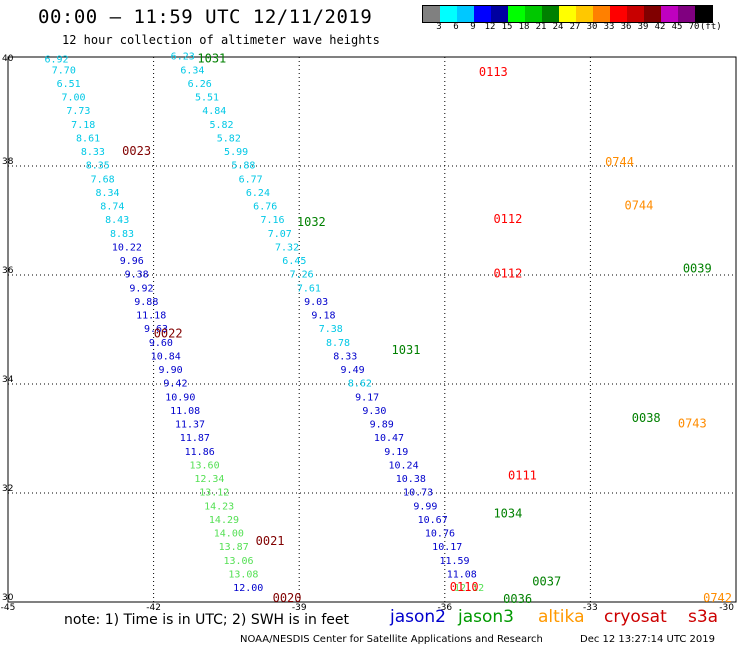 The height and width of the screenshot is (650, 740). I want to click on page-title: 00:00 – 11:59 UTC 12/11/2019, so click(205, 17).